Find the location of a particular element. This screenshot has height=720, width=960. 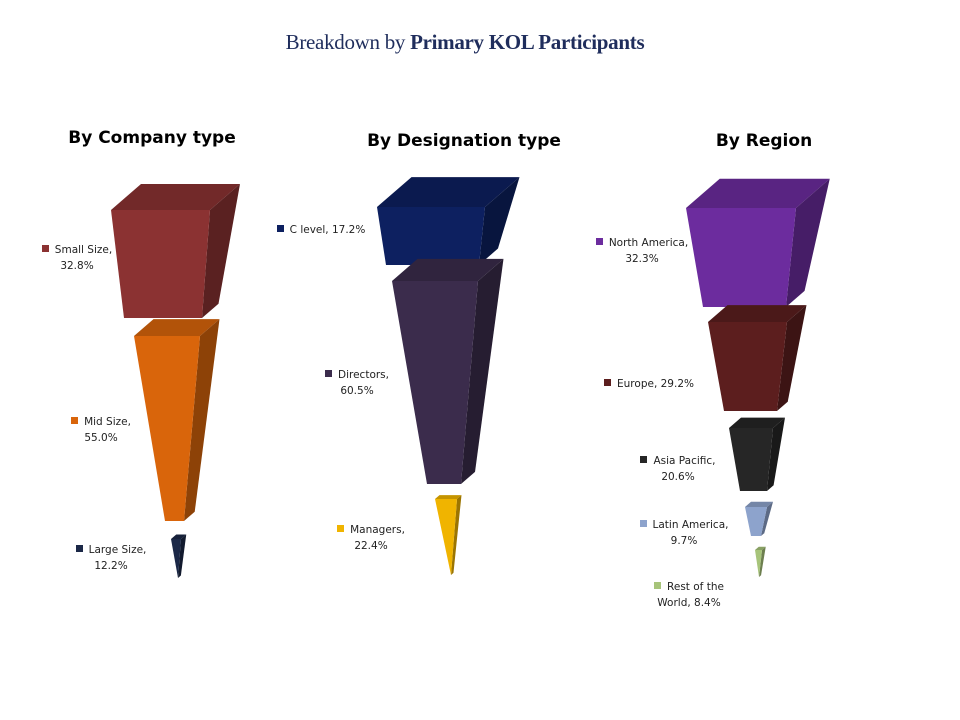

legend-value: 60.5% is located at coordinates (357, 391).